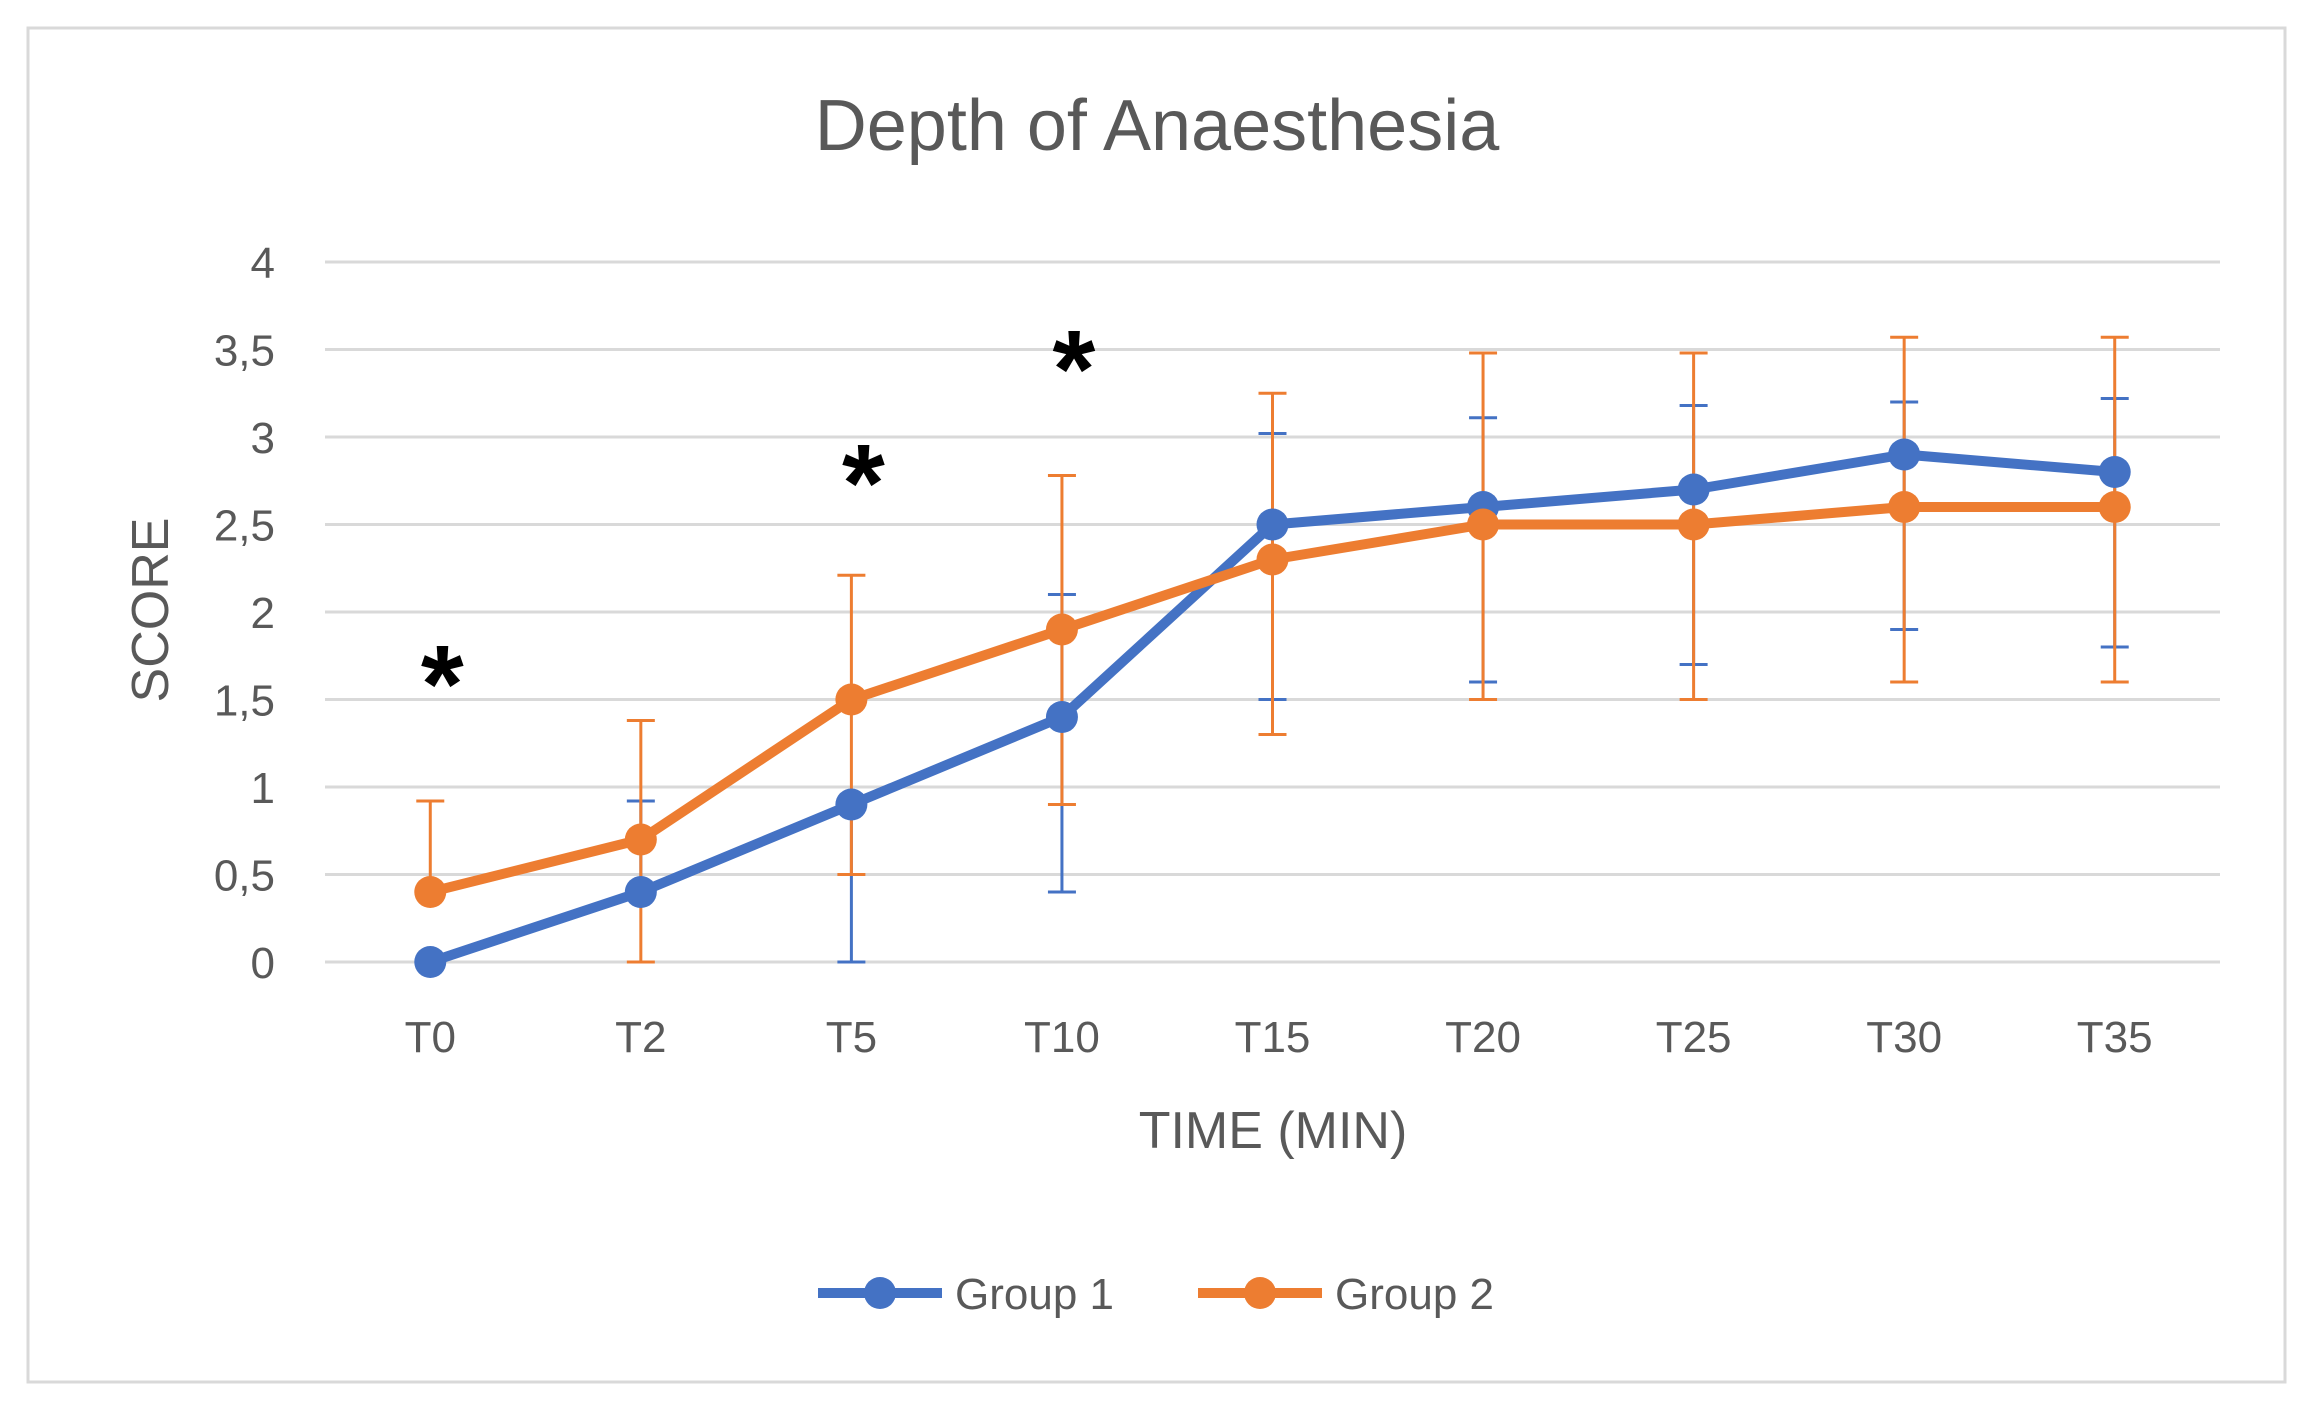 The image size is (2313, 1415). What do you see at coordinates (1273, 1037) in the screenshot?
I see `x-tick-label: T15` at bounding box center [1273, 1037].